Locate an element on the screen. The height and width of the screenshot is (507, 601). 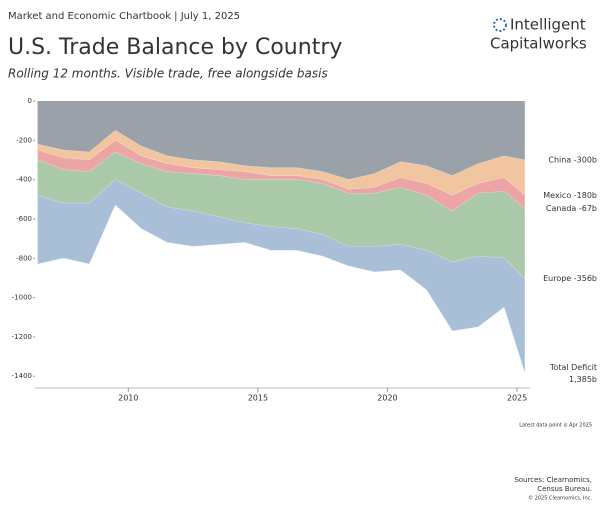
logo-icon is located at coordinates (500, 25).